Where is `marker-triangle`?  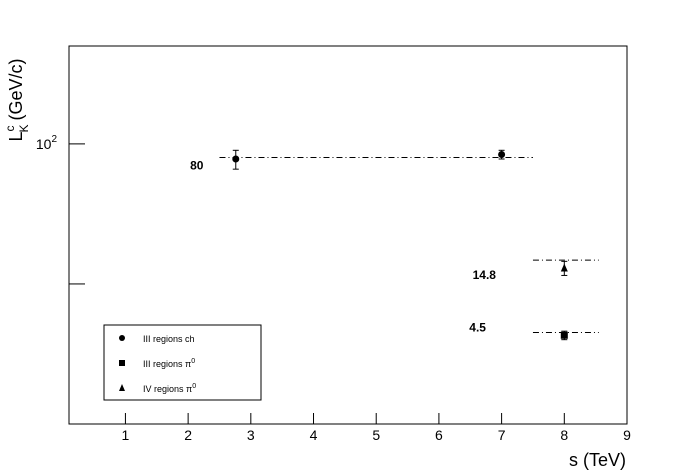 marker-triangle is located at coordinates (564, 267).